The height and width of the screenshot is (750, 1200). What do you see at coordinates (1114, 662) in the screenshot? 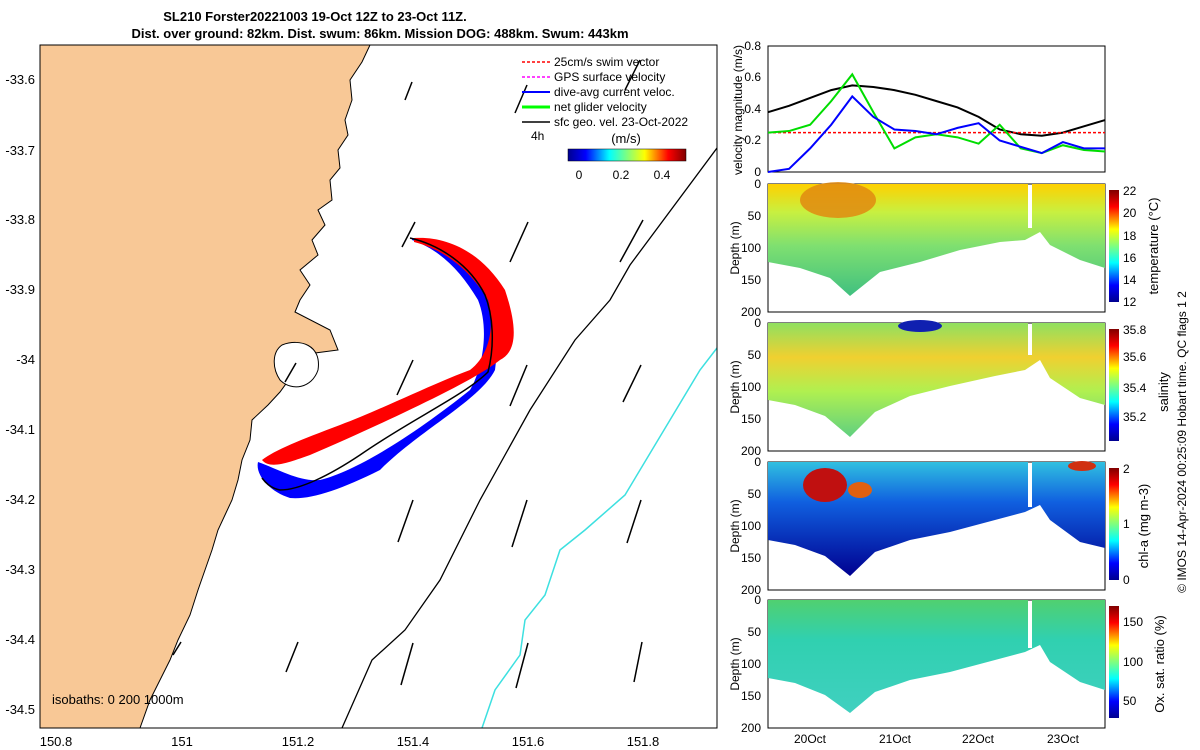
I see `oxygen-colorbar` at bounding box center [1114, 662].